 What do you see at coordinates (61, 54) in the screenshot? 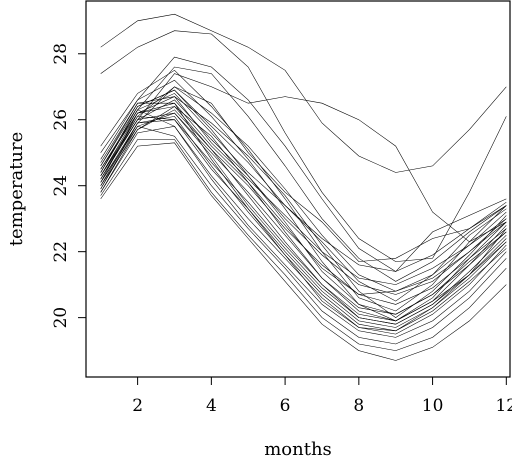
I see `y-tick-label: 28` at bounding box center [61, 54].